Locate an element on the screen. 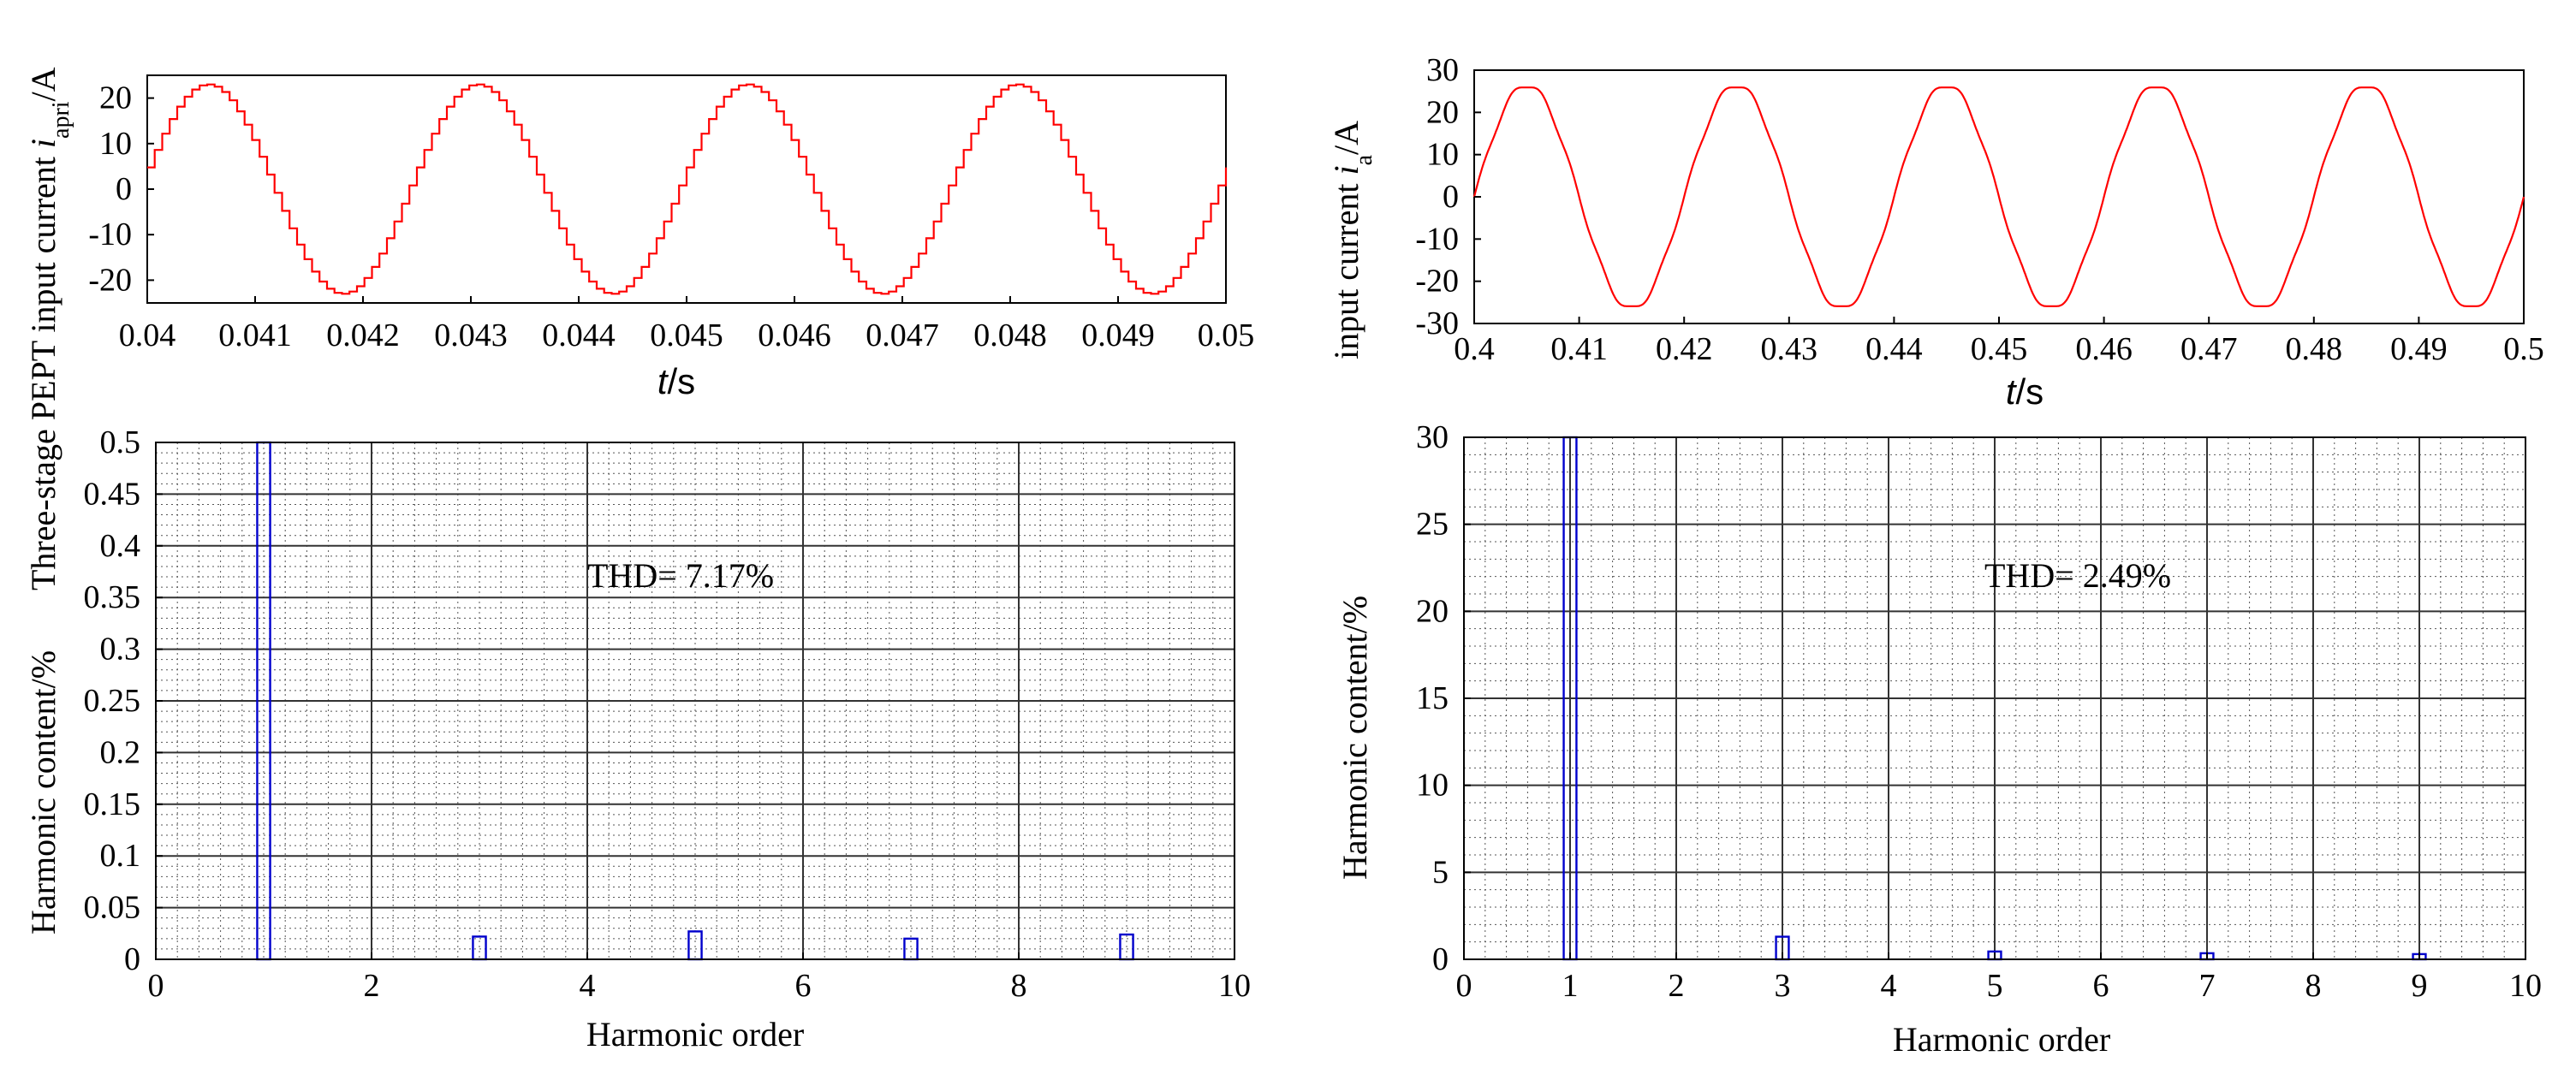  x-tick-label-bottom-right: 1 is located at coordinates (1570, 986).